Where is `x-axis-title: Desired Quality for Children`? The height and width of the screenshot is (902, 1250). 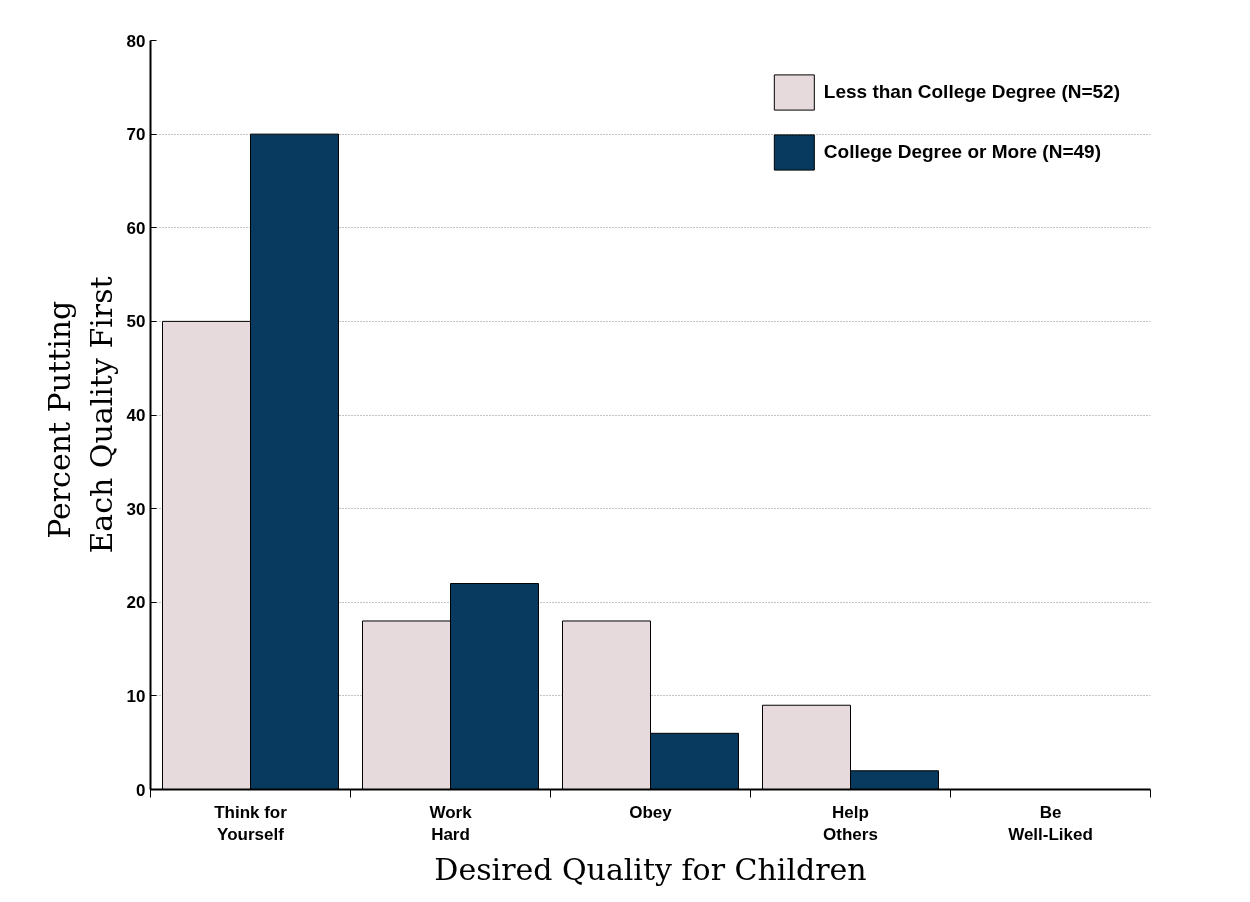 x-axis-title: Desired Quality for Children is located at coordinates (650, 870).